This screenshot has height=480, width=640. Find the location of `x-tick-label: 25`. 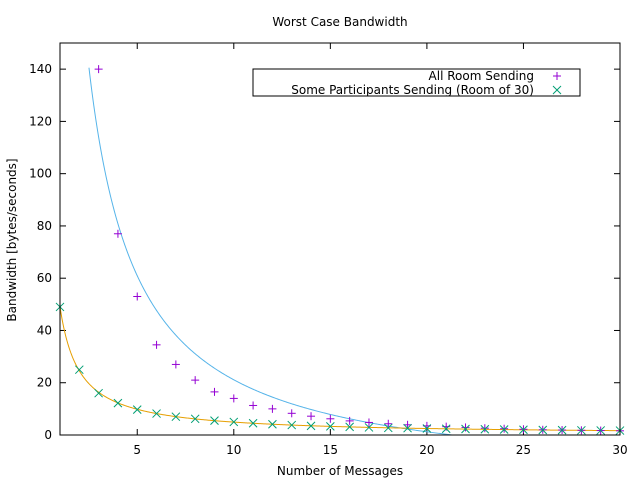

x-tick-label: 25 is located at coordinates (523, 450).